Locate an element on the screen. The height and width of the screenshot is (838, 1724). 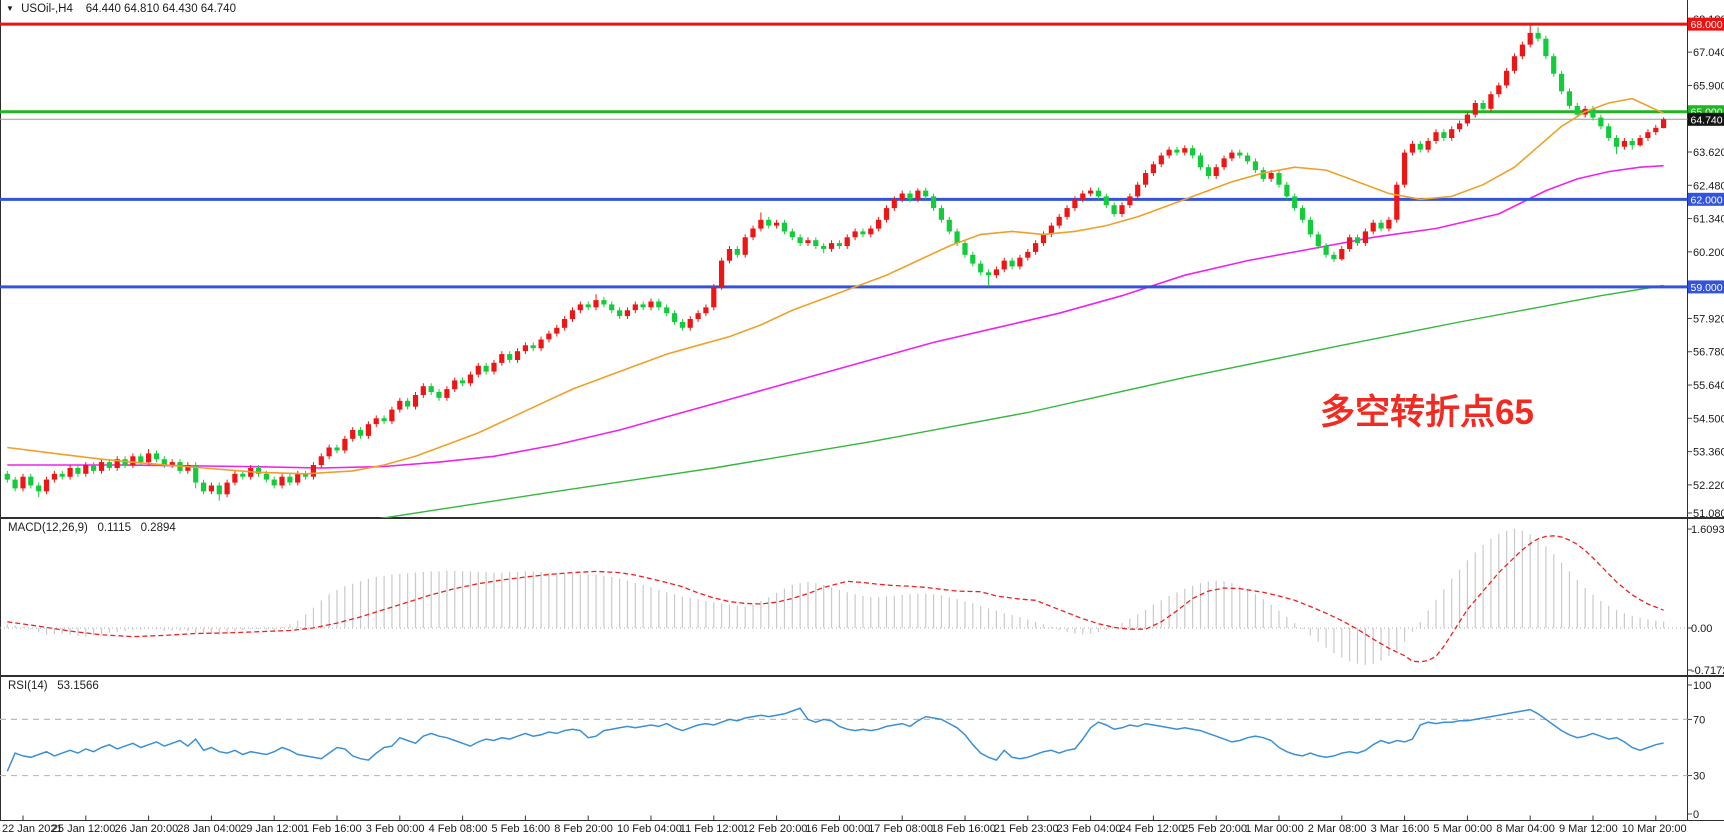
time-axis-label: 1 Mar 00:00 is located at coordinates (1274, 829).